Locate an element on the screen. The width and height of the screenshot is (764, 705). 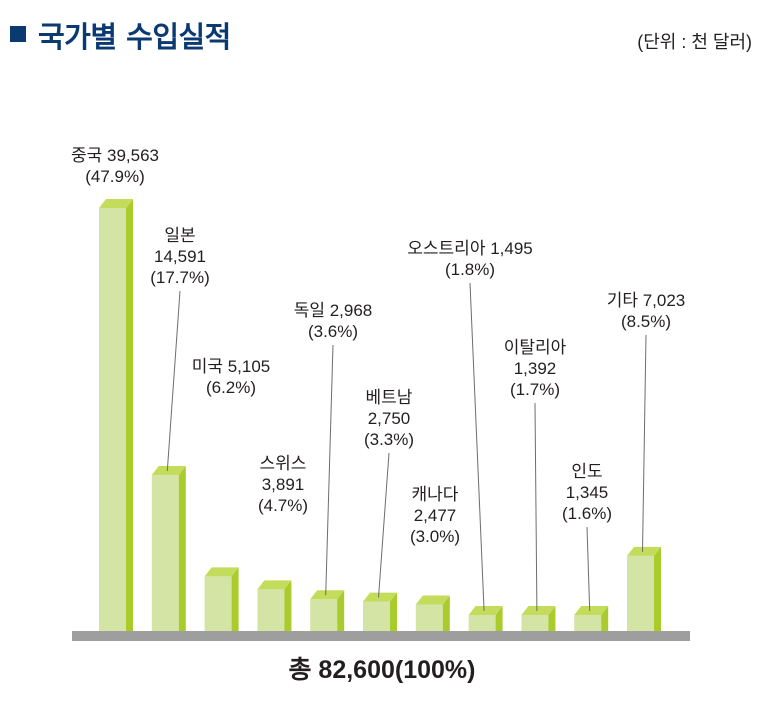
bar-미국 is located at coordinates (221, 599).